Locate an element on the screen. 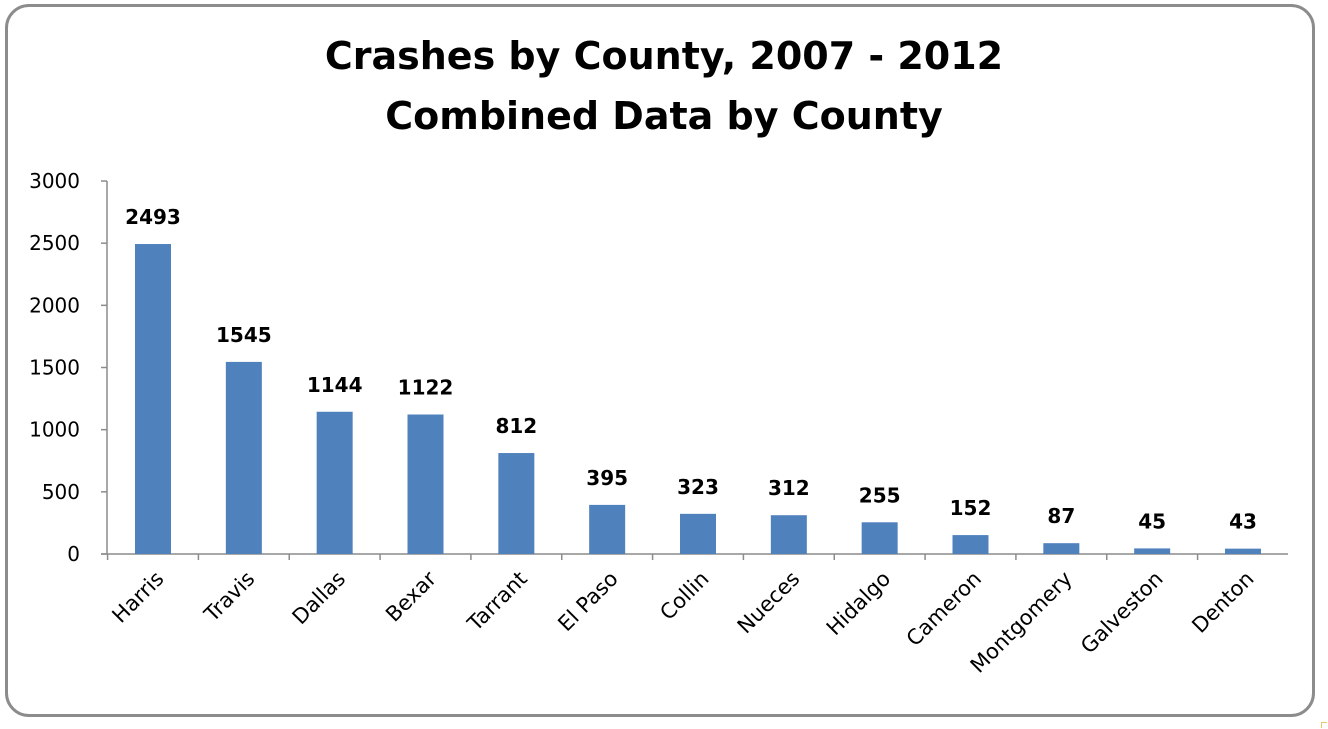 Image resolution: width=1328 pixels, height=729 pixels. x-category-label: Dallas is located at coordinates (319, 598).